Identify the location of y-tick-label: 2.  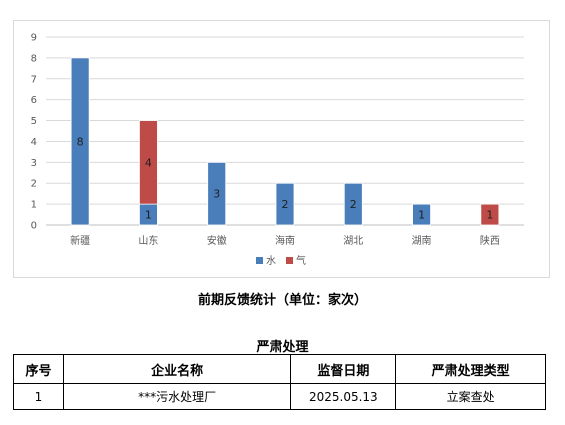
(34, 184).